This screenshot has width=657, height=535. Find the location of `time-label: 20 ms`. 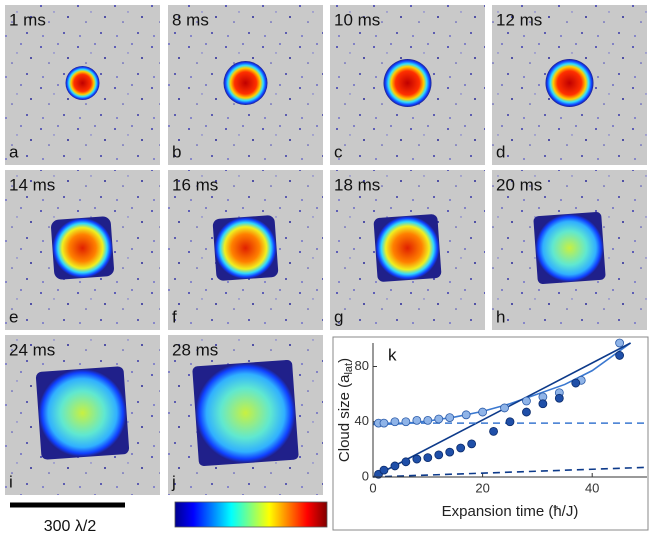

time-label: 20 ms is located at coordinates (519, 184).